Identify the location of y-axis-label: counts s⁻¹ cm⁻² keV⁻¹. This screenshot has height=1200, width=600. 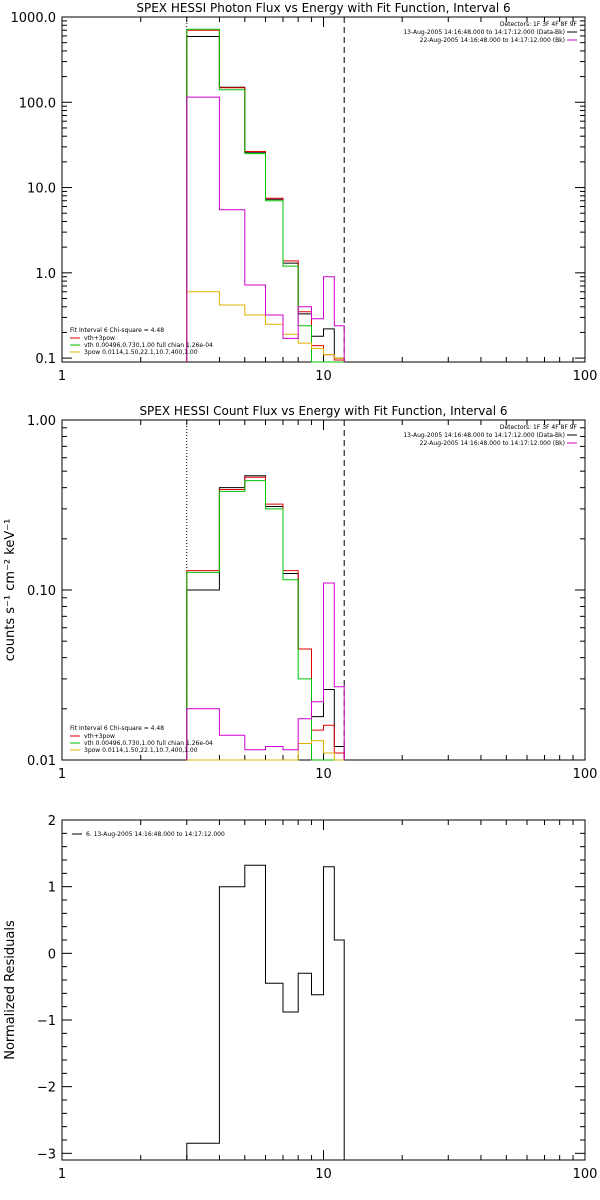
(10, 590).